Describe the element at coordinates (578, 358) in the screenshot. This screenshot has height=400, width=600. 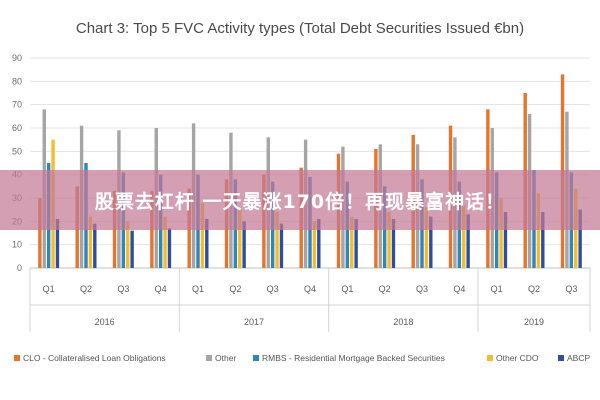
I see `legend-label: ABCP` at that location.